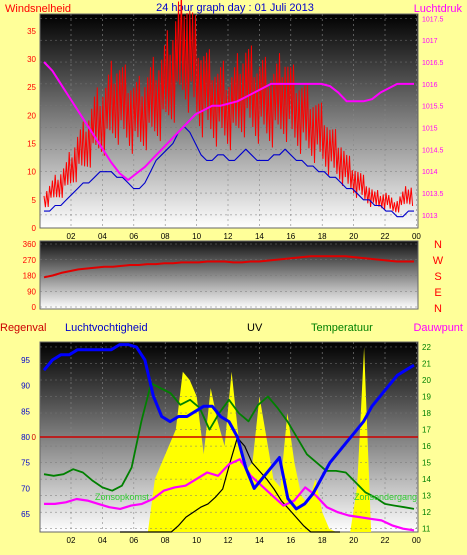  What do you see at coordinates (71, 236) in the screenshot?
I see `wind-x-tick-label: 02` at bounding box center [71, 236].